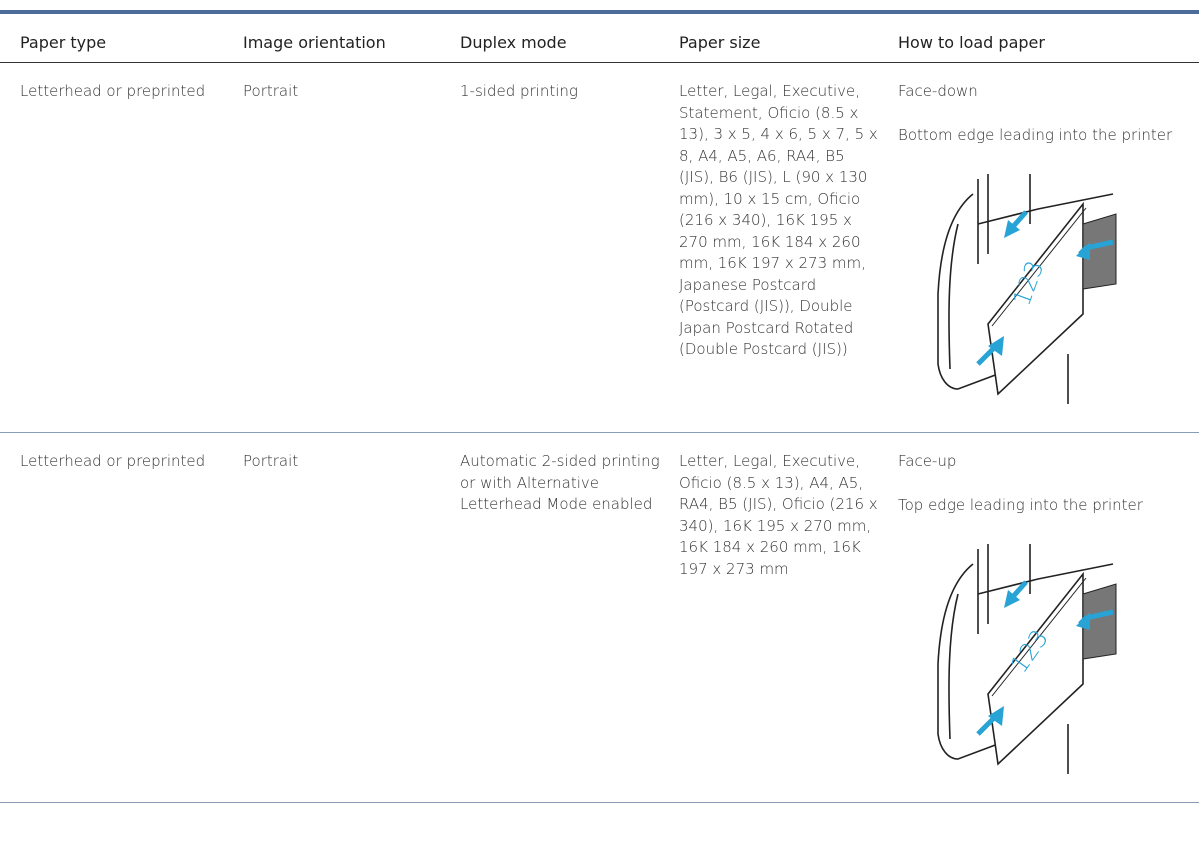 The image size is (1199, 860). What do you see at coordinates (1035, 134) in the screenshot?
I see `load-edge: Bottom edge leading into the printer` at bounding box center [1035, 134].